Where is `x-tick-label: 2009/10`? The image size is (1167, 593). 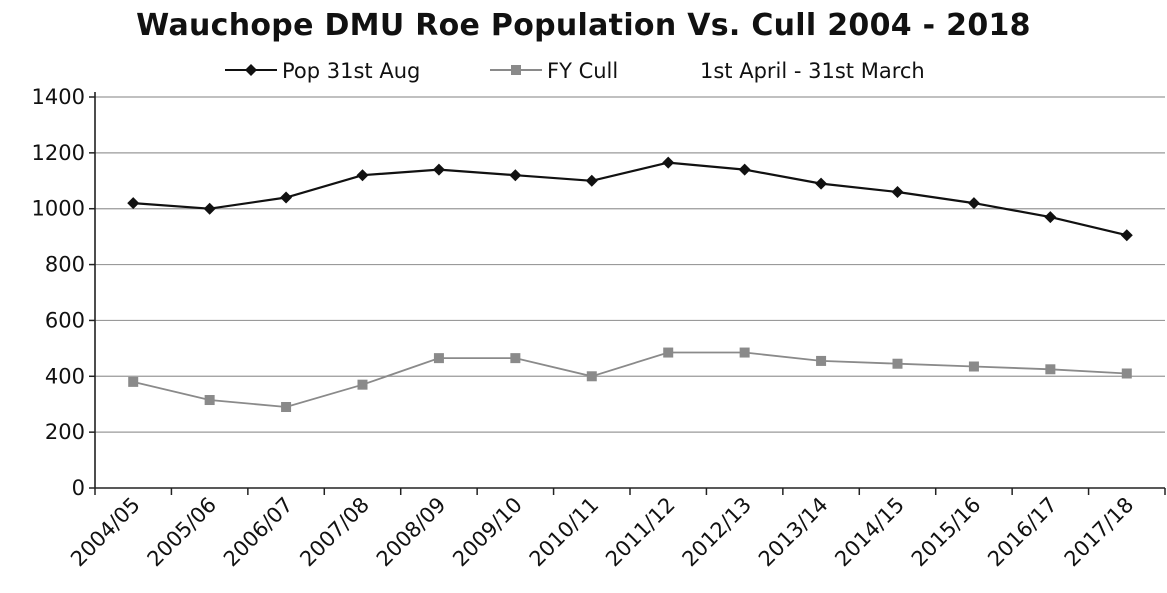 x-tick-label: 2009/10 is located at coordinates (487, 532).